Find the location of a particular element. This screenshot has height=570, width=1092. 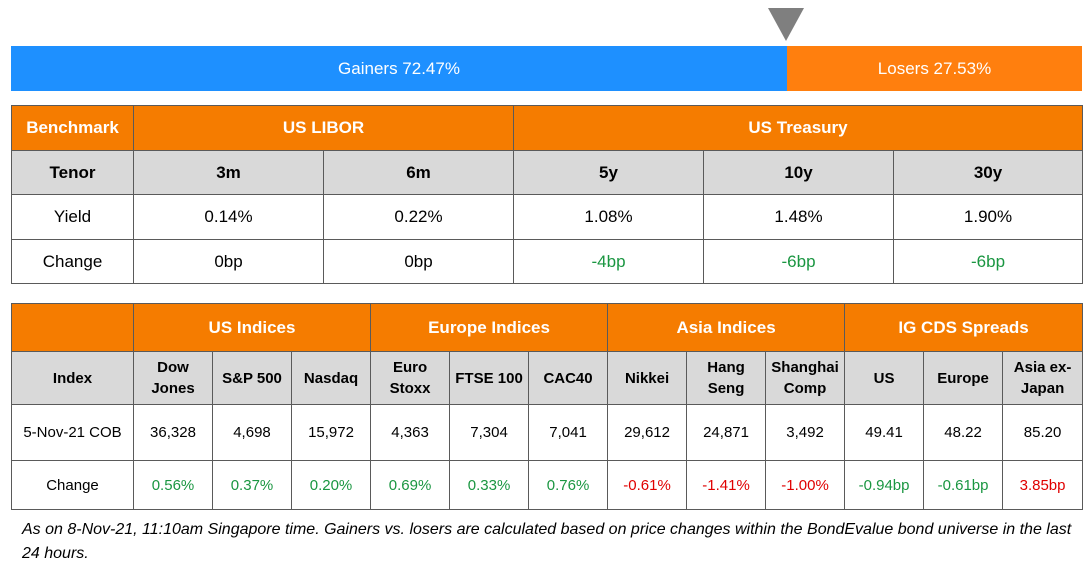

value-cell: 29,612 is located at coordinates (647, 432).